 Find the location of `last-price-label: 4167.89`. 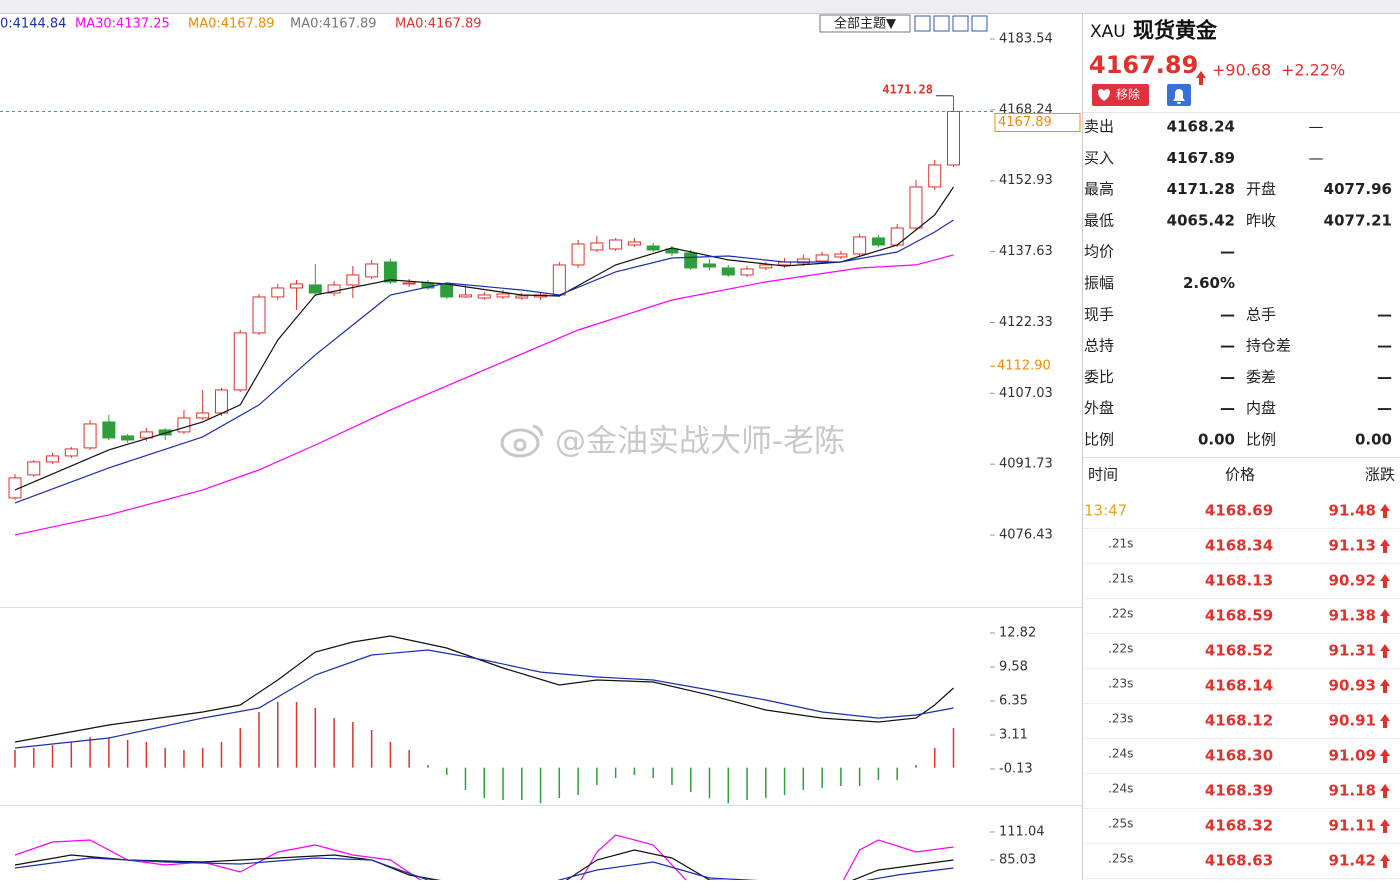

last-price-label: 4167.89 is located at coordinates (1025, 122).